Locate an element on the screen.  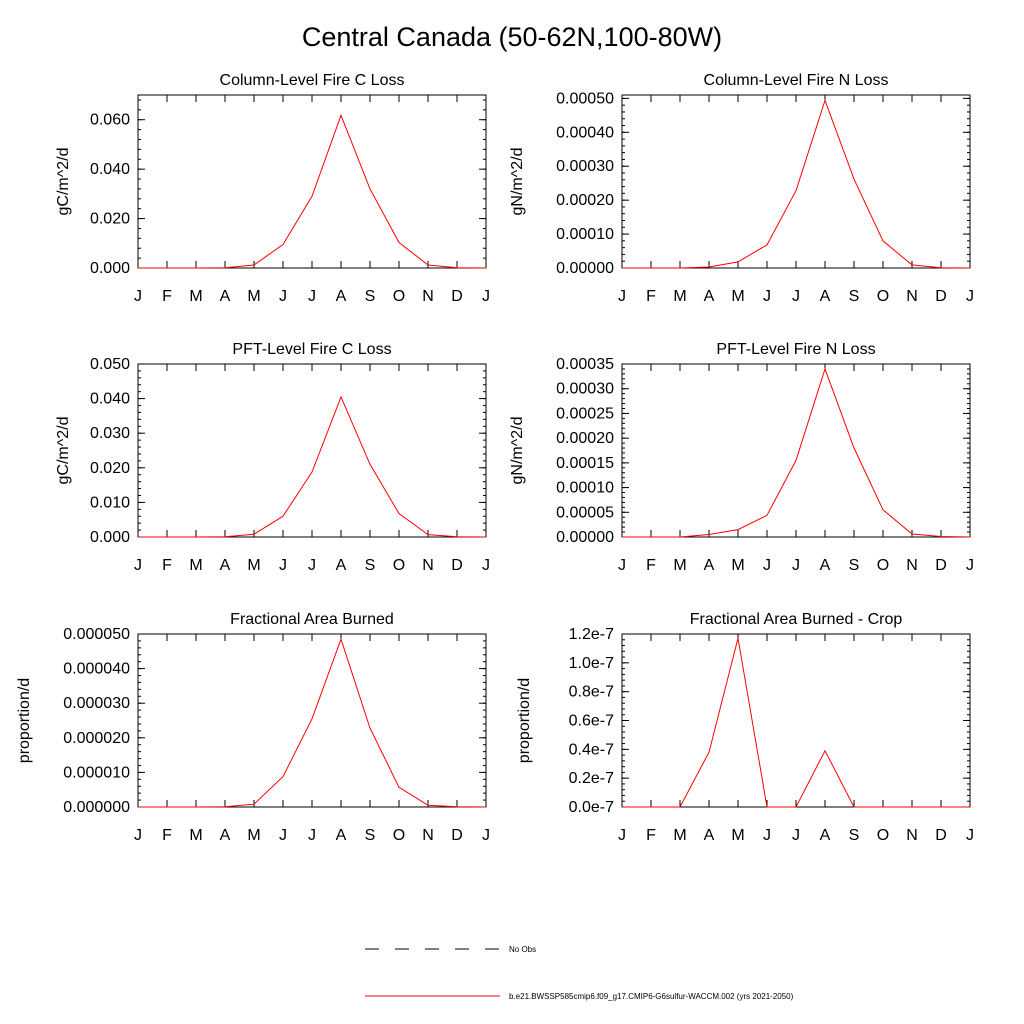
y-tick-label: 0.00010 is located at coordinates (585, 234).